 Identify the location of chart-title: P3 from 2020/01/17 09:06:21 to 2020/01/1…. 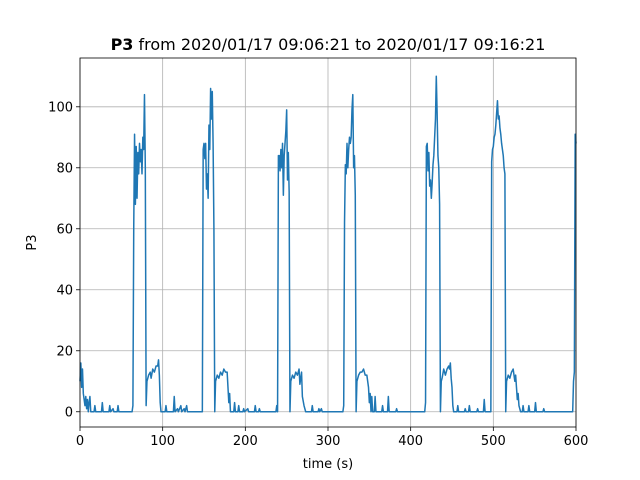
(328, 44).